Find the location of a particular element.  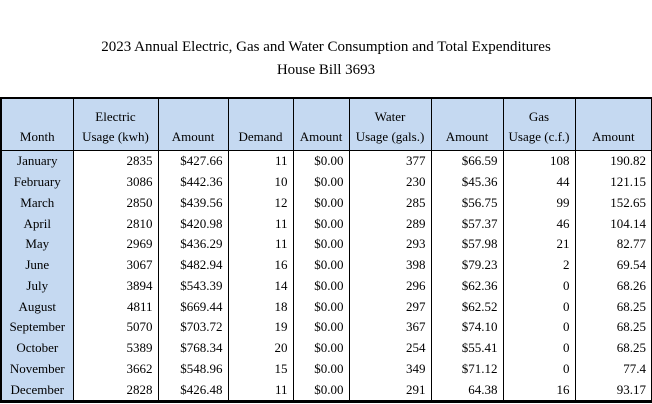

value-cell: 5389 is located at coordinates (115, 348).